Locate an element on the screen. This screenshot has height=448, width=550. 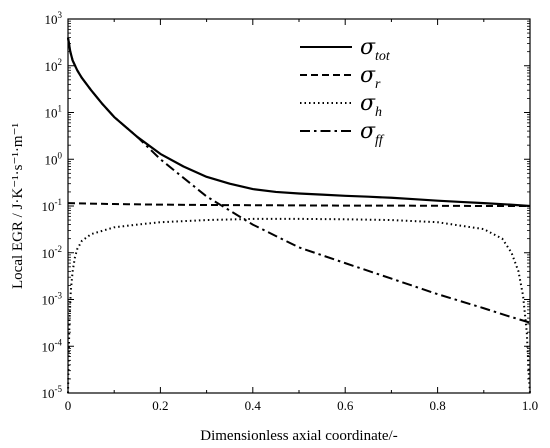
y-tick-label: 10⁻⁵ is located at coordinates (52, 392).